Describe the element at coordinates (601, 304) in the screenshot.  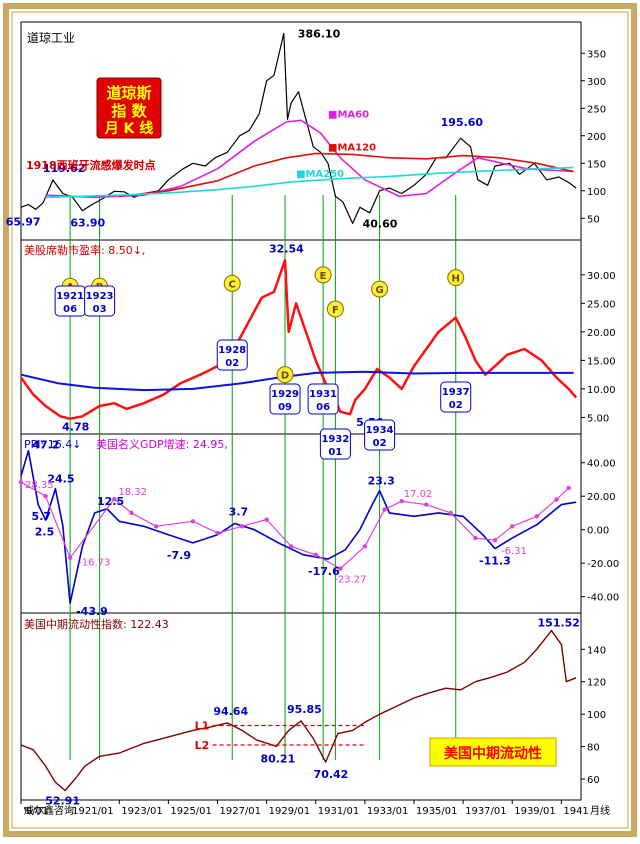
I see `y-tick-label: 25.00` at that location.